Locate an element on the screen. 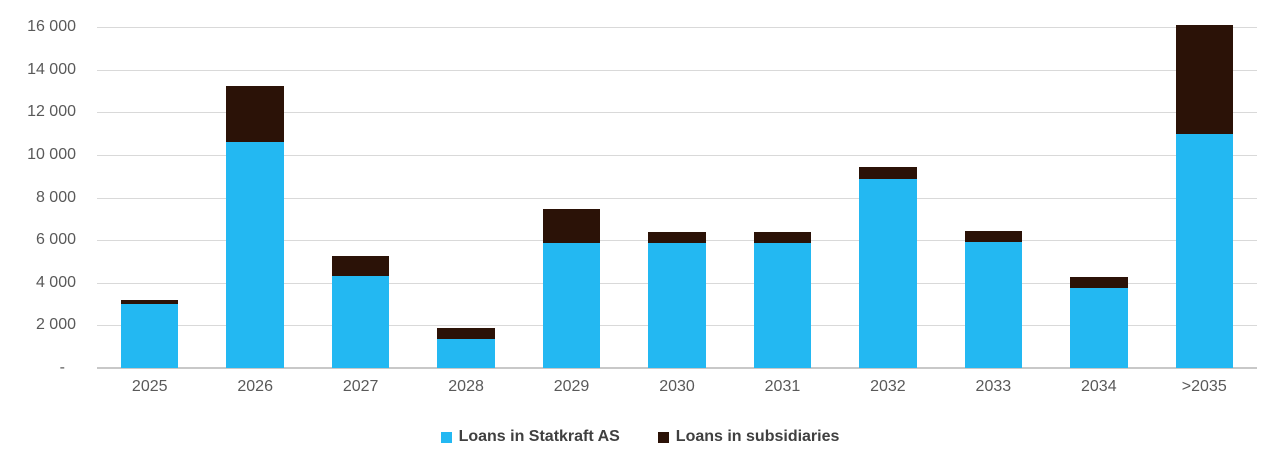 The width and height of the screenshot is (1280, 470). x-tick-label: 2033 is located at coordinates (993, 386).